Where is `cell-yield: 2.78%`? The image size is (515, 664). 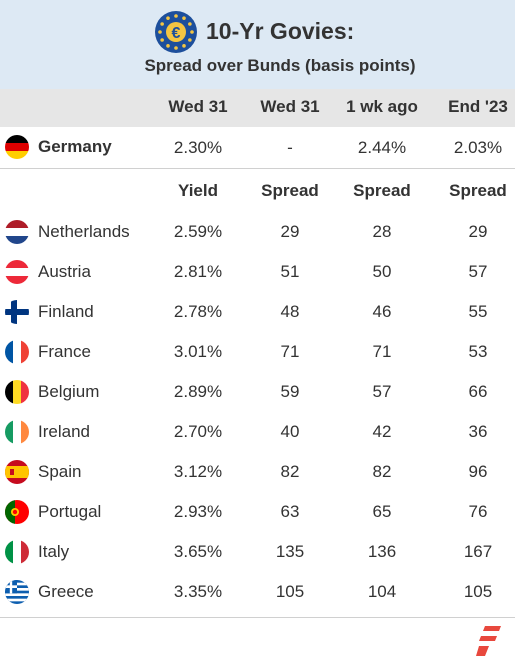
cell-yield: 2.78% is located at coordinates (198, 311).